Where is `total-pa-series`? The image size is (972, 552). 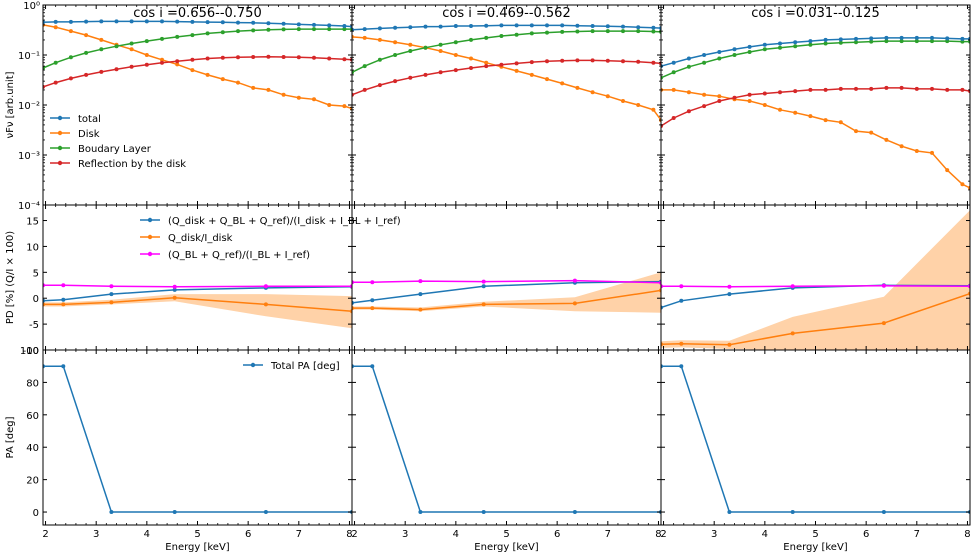
total-pa-series is located at coordinates (197, 439).